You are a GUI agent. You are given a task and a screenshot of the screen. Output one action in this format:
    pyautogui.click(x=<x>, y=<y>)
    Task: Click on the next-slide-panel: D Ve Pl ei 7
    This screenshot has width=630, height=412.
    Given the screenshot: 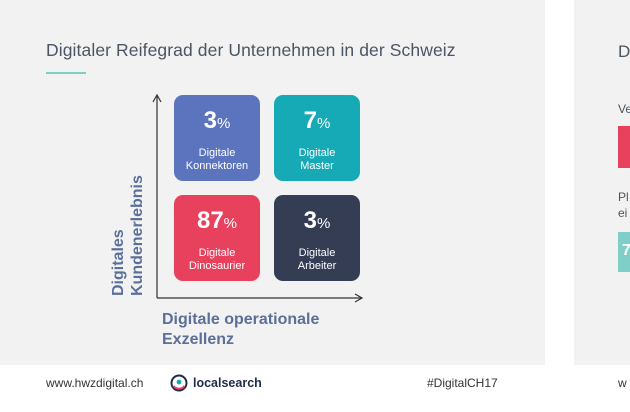 What is the action you would take?
    pyautogui.click(x=602, y=182)
    